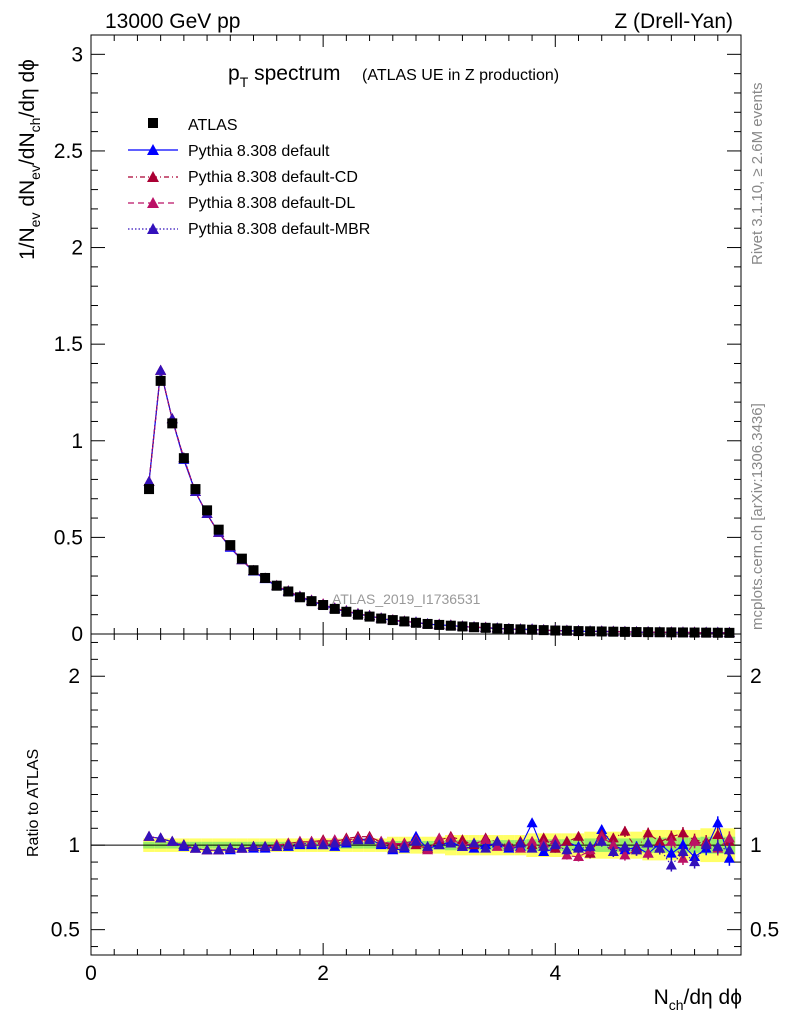 The height and width of the screenshot is (1024, 786). Describe the element at coordinates (757, 174) in the screenshot. I see `rivet-version-label: Rivet 3.1.10, ≥ 2.6M events` at that location.